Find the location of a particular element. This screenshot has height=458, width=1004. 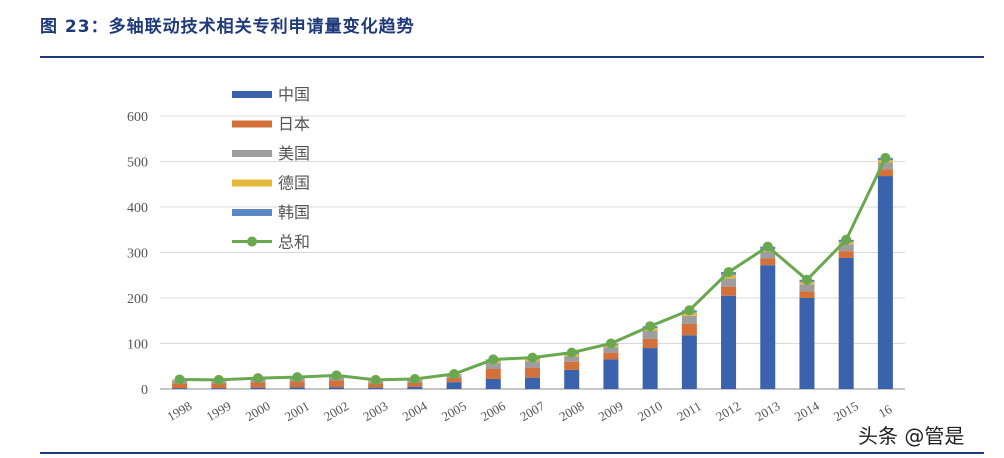

legend-label: 中国 is located at coordinates (294, 94).